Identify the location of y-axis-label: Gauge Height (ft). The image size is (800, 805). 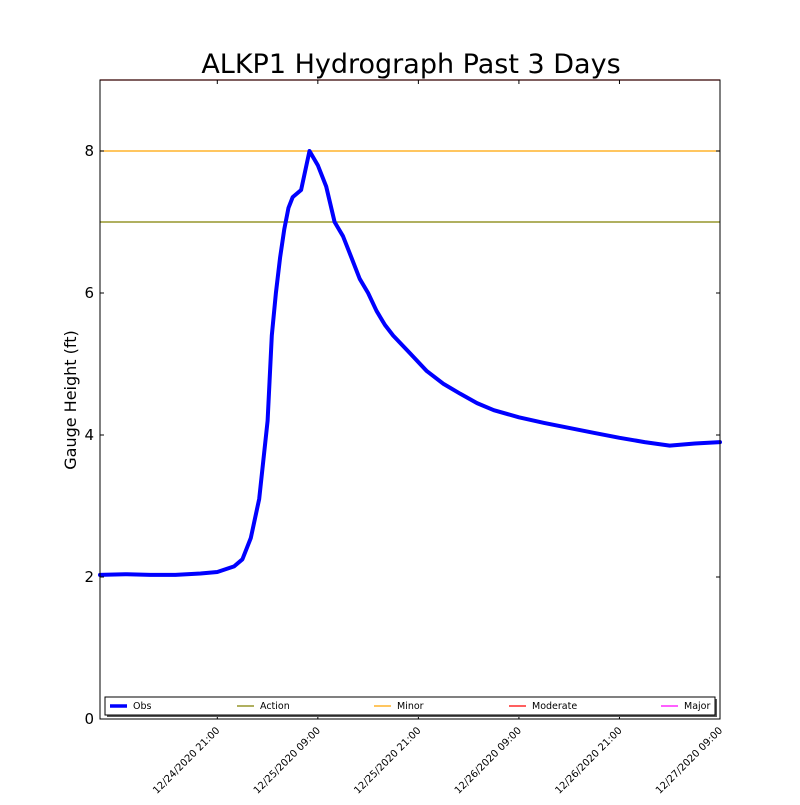
(70, 400).